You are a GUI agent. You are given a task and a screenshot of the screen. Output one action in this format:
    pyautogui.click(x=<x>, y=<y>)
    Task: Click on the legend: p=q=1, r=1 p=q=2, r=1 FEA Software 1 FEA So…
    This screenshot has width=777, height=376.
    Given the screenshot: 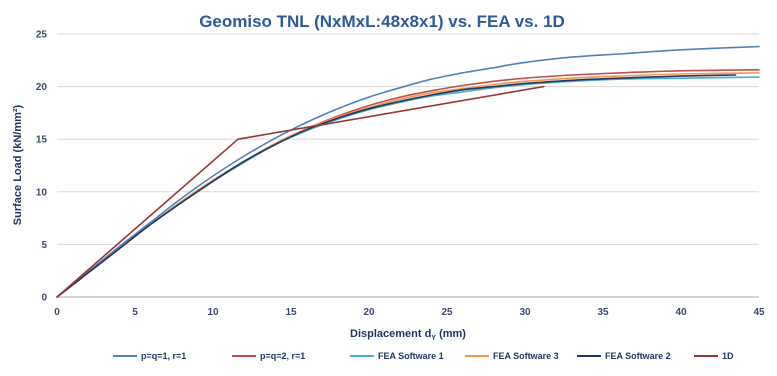 What is the action you would take?
    pyautogui.click(x=423, y=356)
    